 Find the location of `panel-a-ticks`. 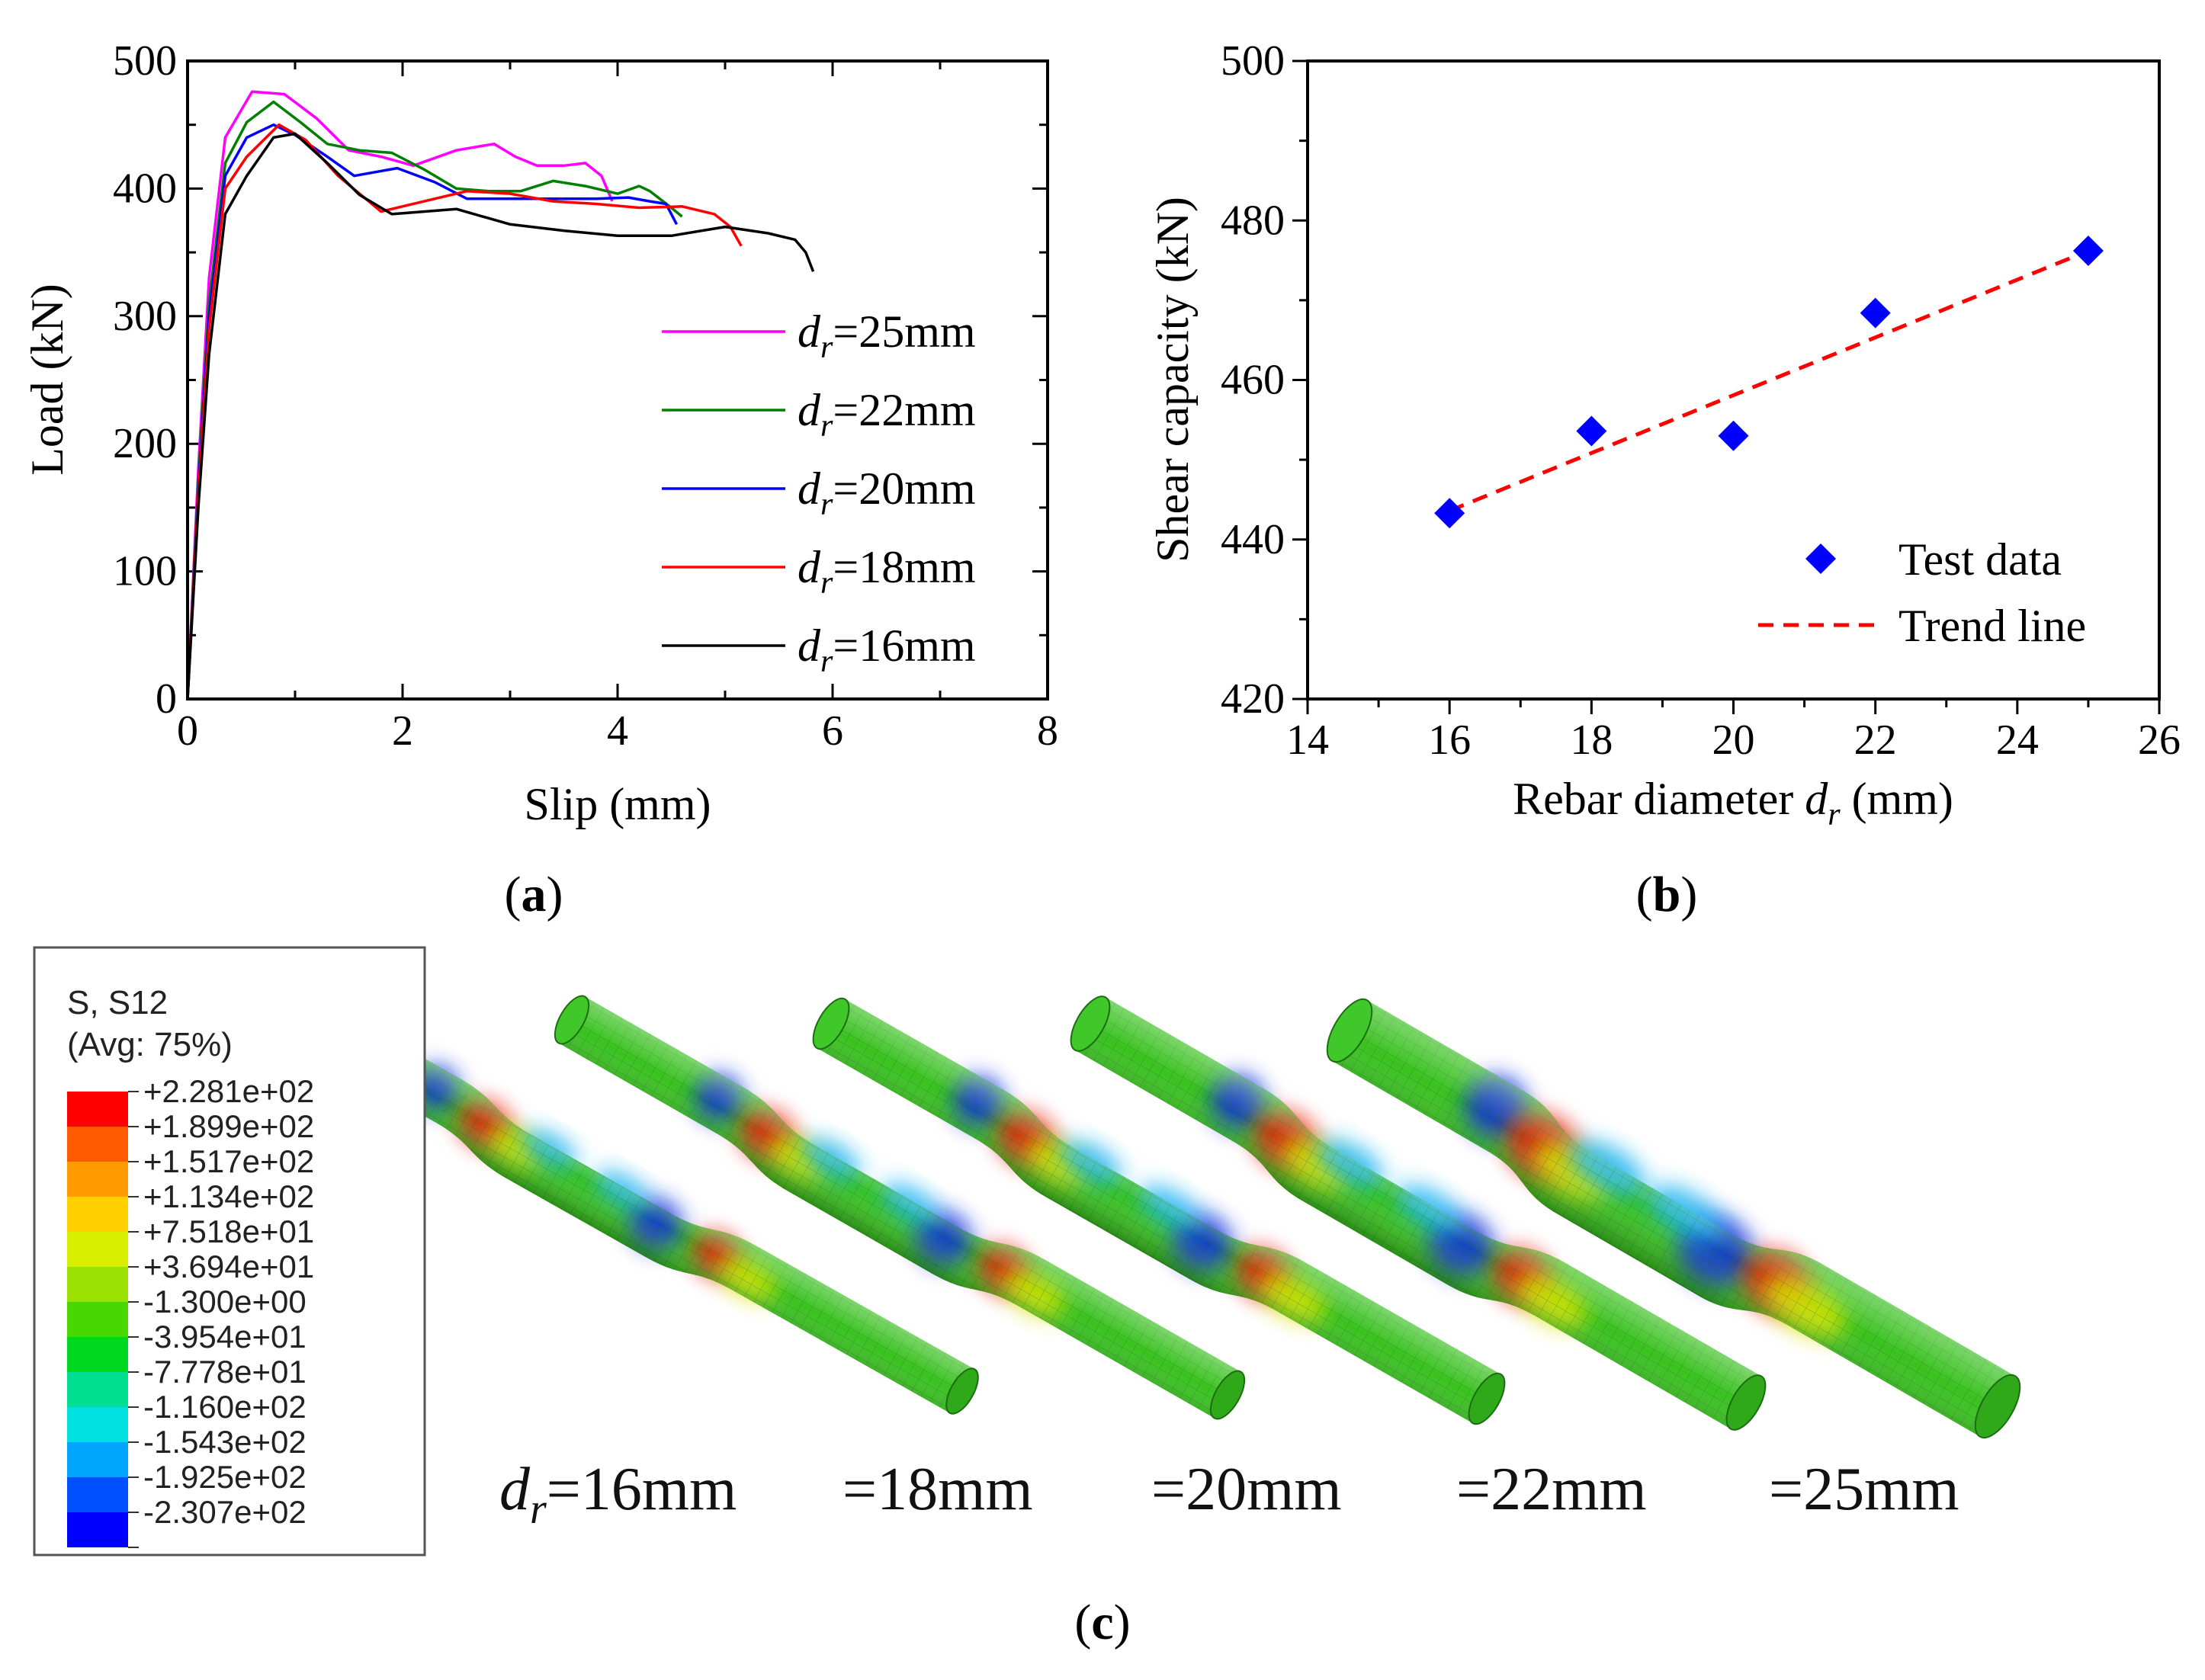

panel-a-ticks is located at coordinates (617, 380).